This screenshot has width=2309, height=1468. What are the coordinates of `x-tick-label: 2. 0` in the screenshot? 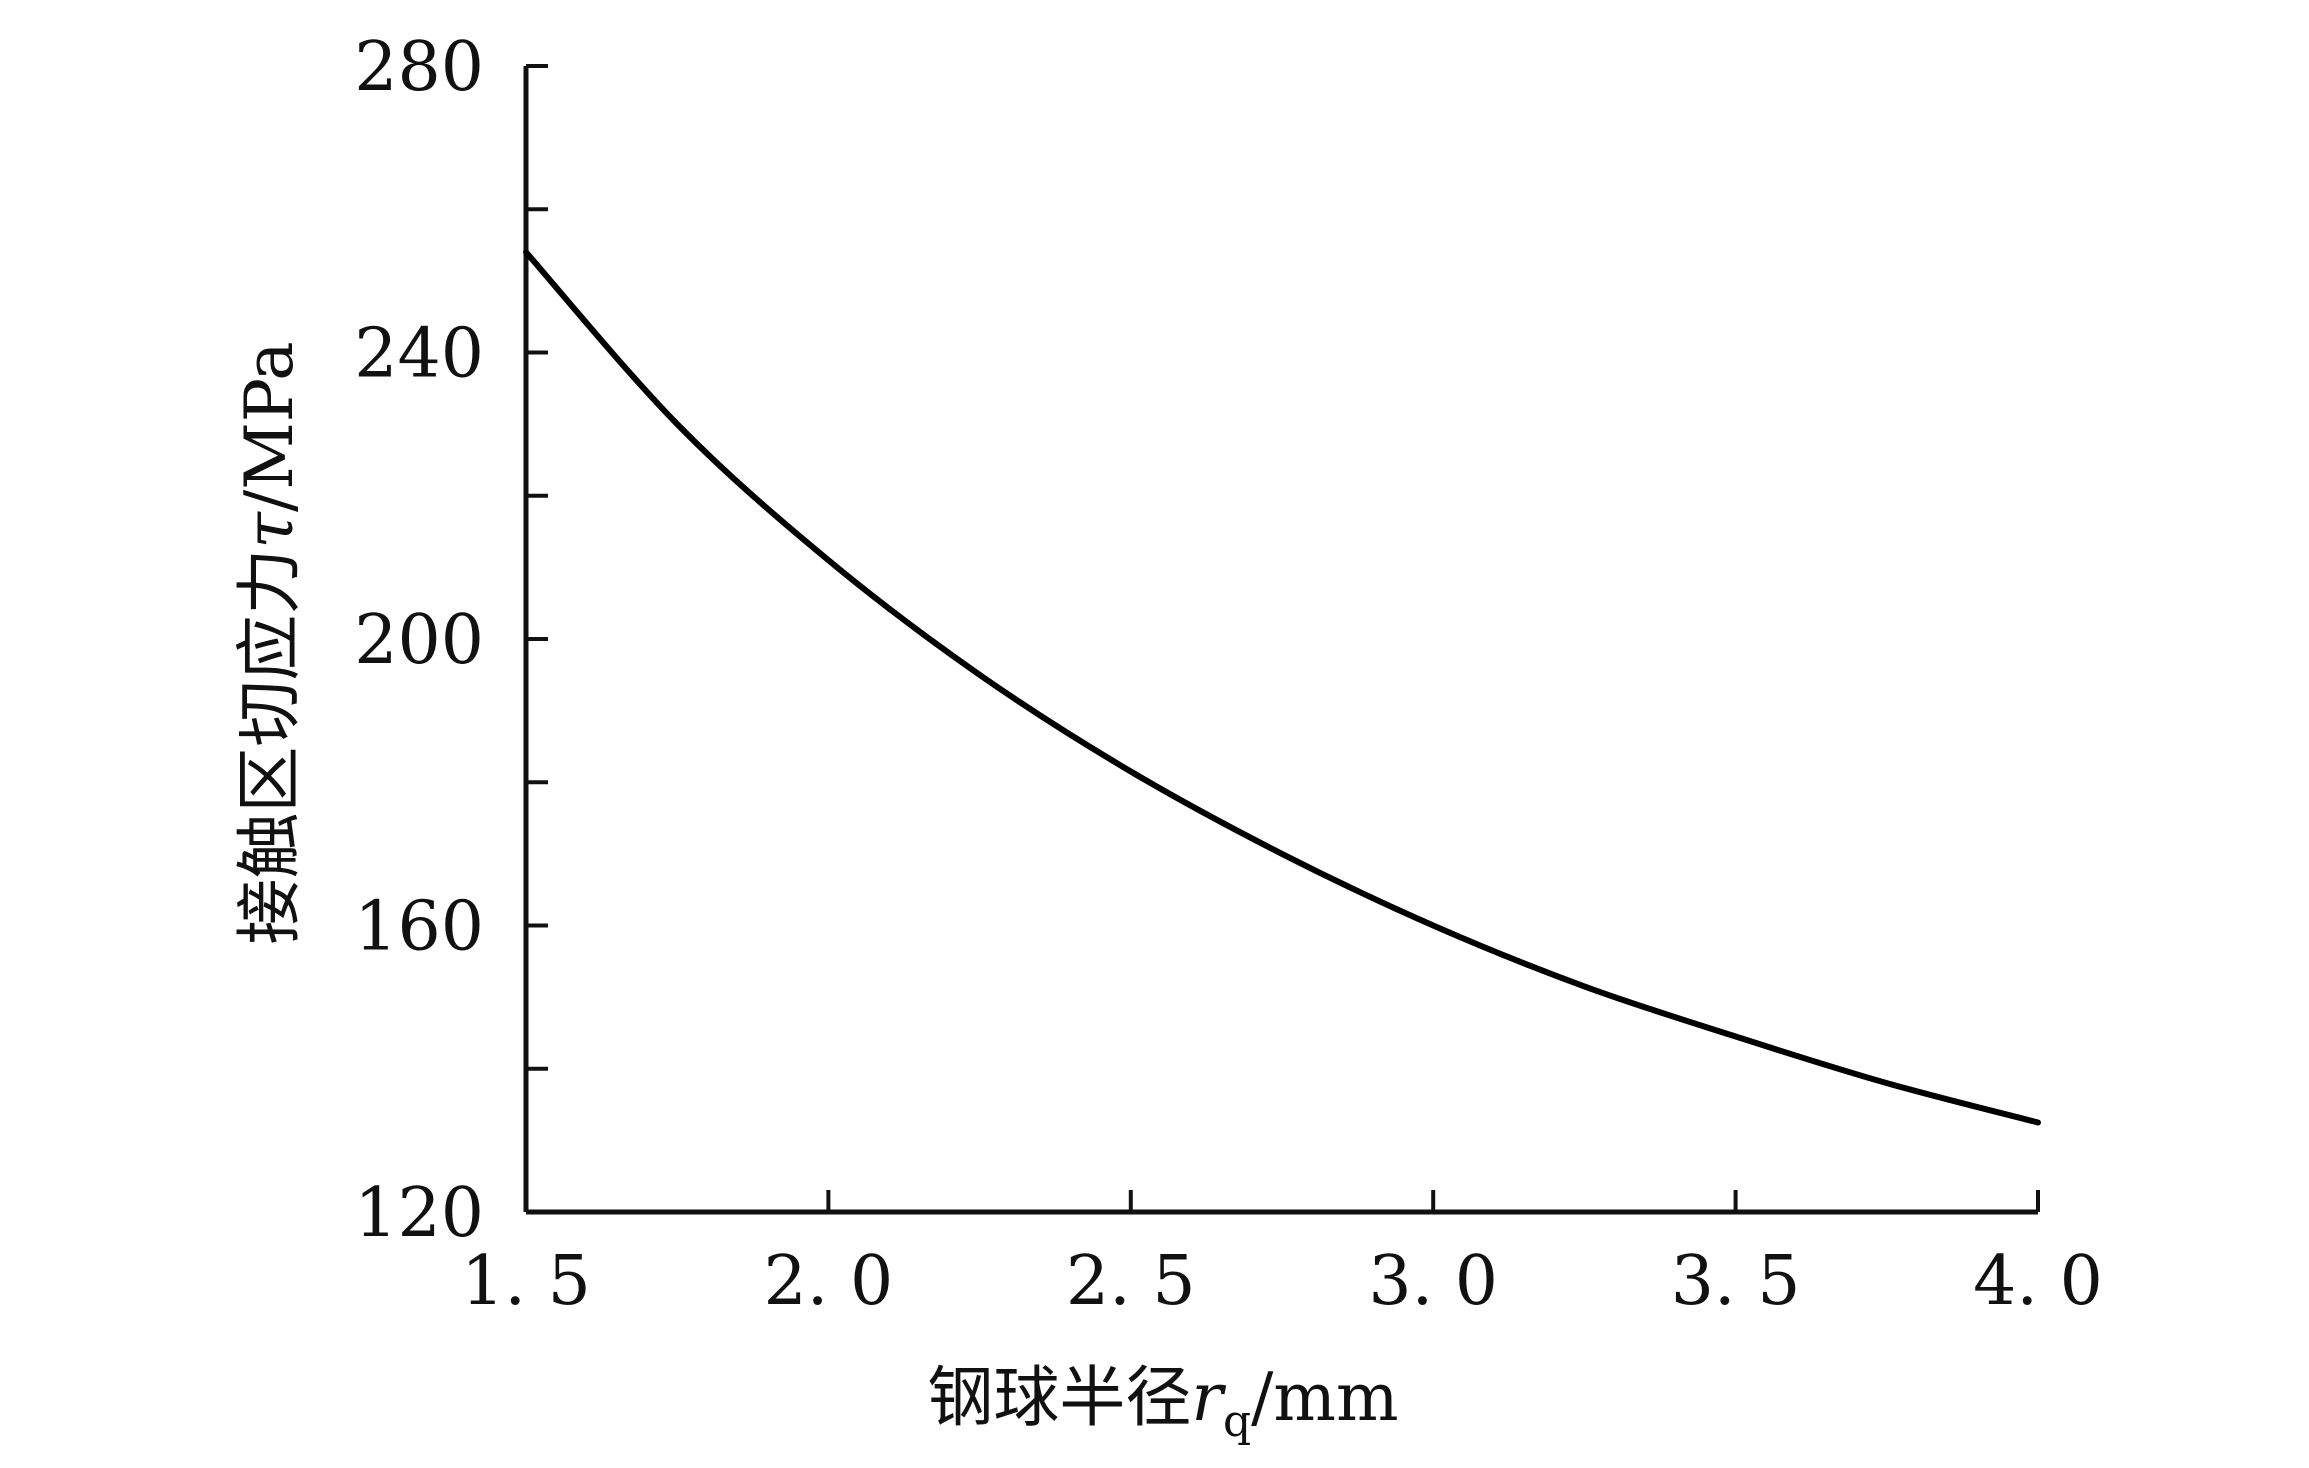 It's located at (829, 1281).